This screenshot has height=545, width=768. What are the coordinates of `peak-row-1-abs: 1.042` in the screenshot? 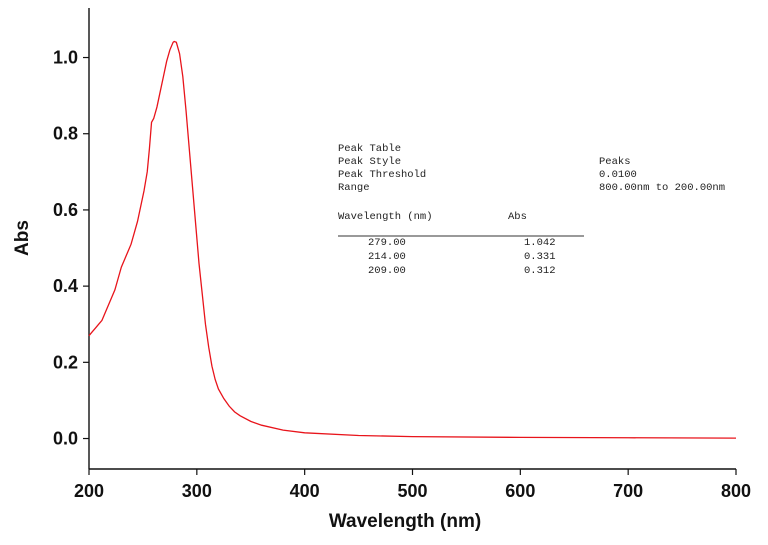 It's located at (540, 243).